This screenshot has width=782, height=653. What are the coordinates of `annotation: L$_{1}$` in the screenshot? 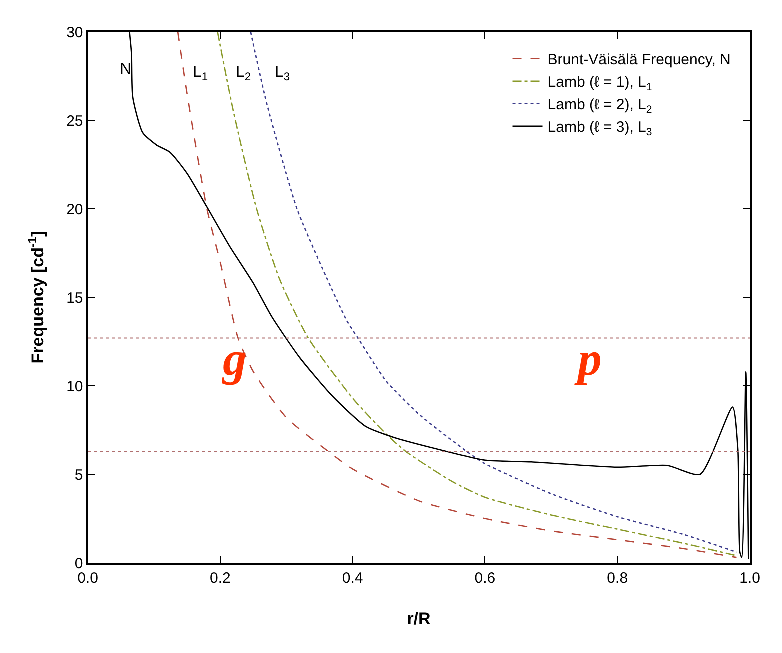 It's located at (200, 74).